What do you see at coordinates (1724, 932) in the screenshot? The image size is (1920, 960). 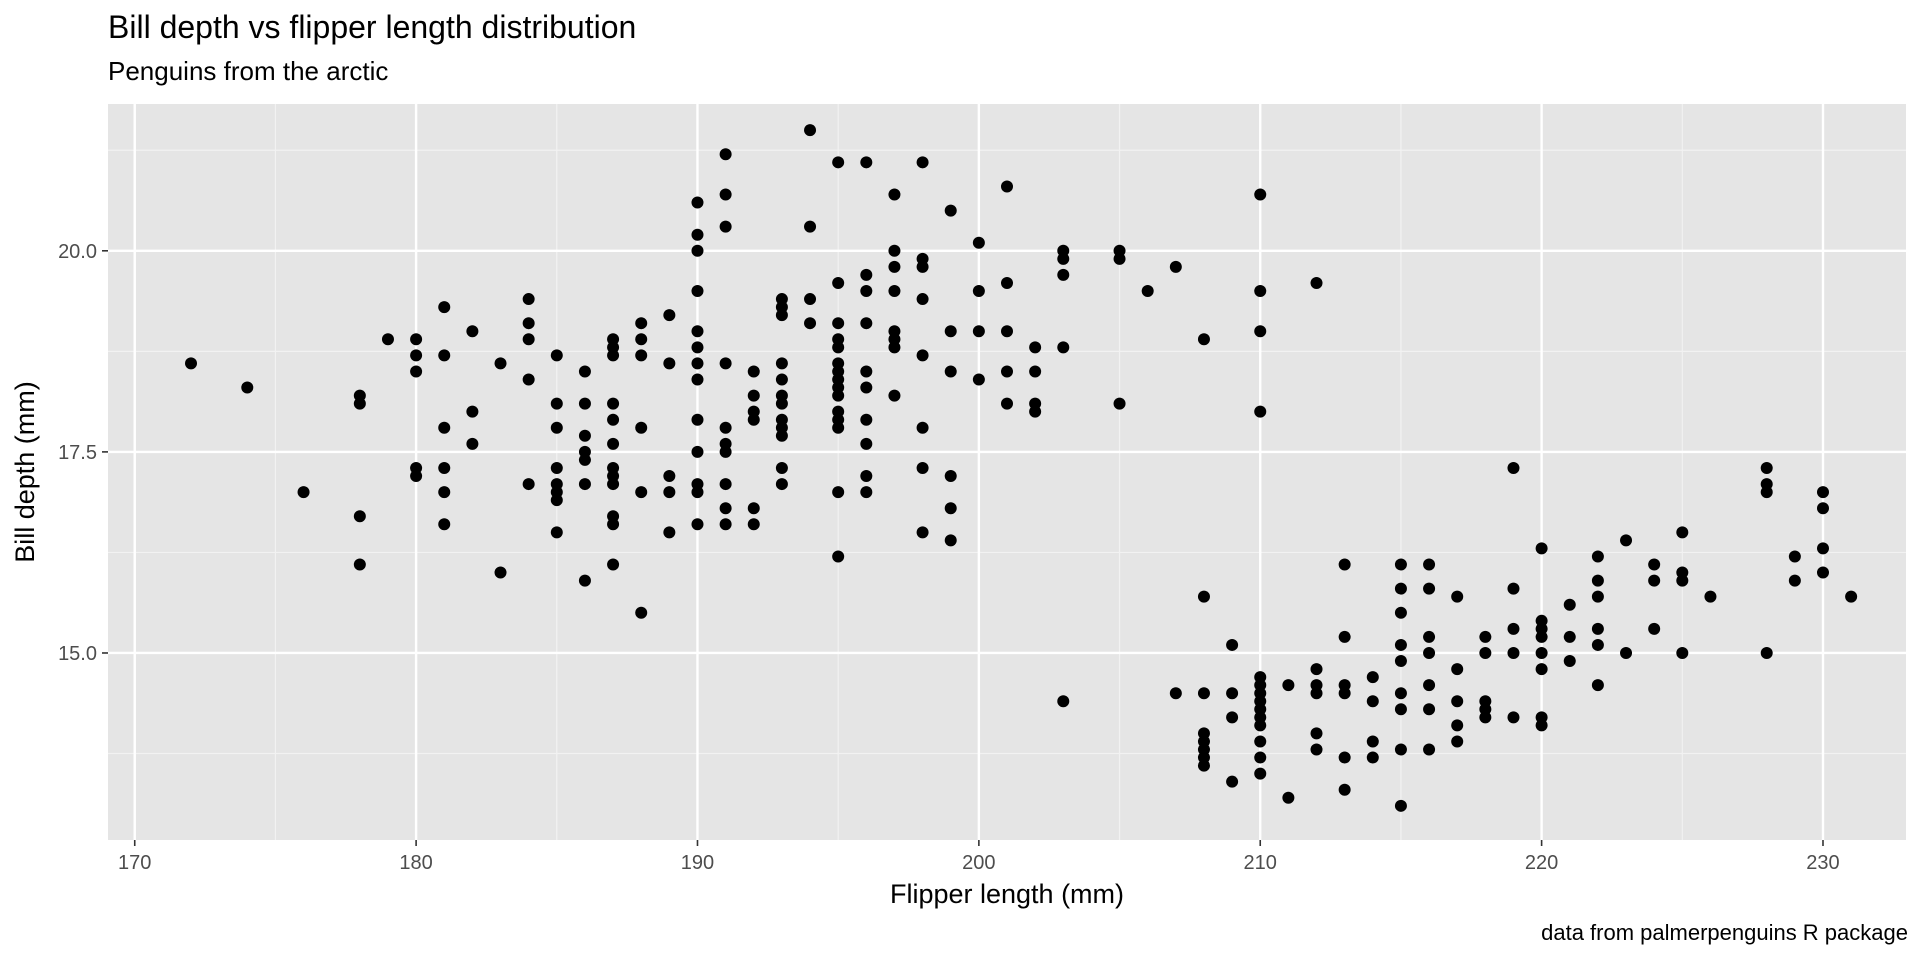 I see `chart-caption: data from palmerpenguins R package` at bounding box center [1724, 932].